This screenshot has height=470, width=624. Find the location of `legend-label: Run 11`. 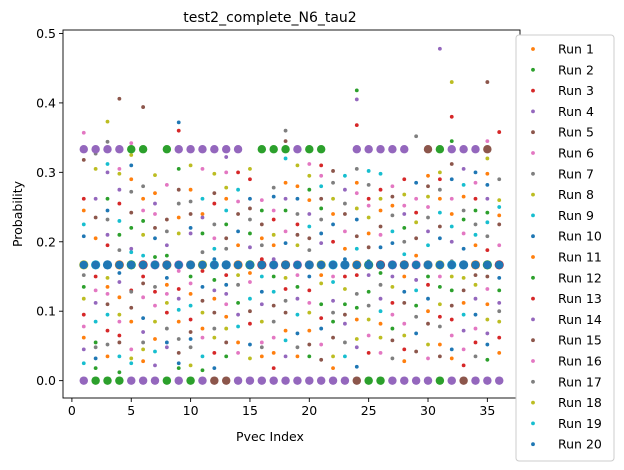

legend-label: Run 11 is located at coordinates (580, 257).